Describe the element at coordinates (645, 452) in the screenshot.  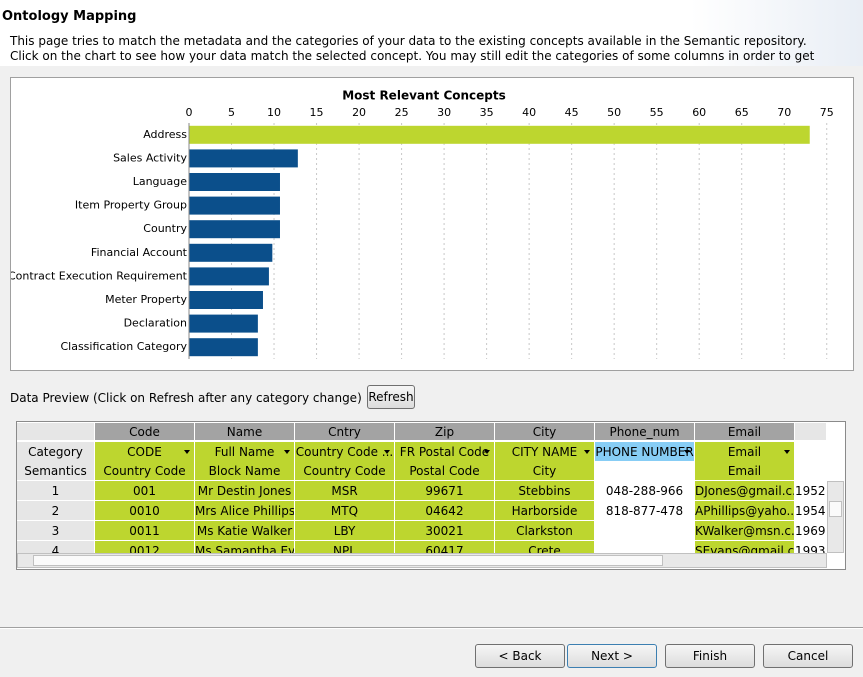
I see `table-cell: PHONE NUMBER` at that location.